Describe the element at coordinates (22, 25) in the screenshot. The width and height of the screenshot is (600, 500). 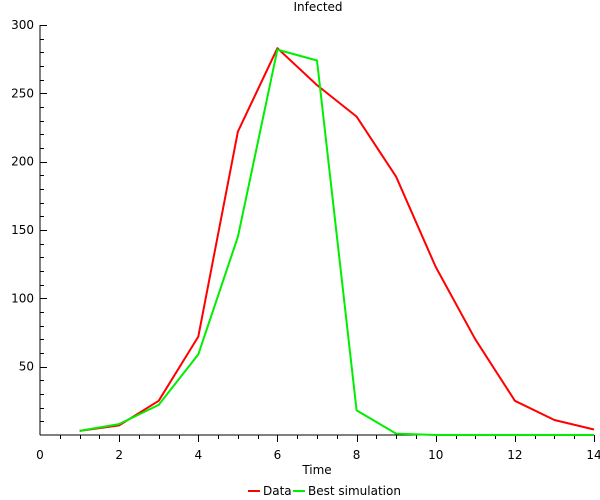
I see `y-tick-label: 300` at that location.